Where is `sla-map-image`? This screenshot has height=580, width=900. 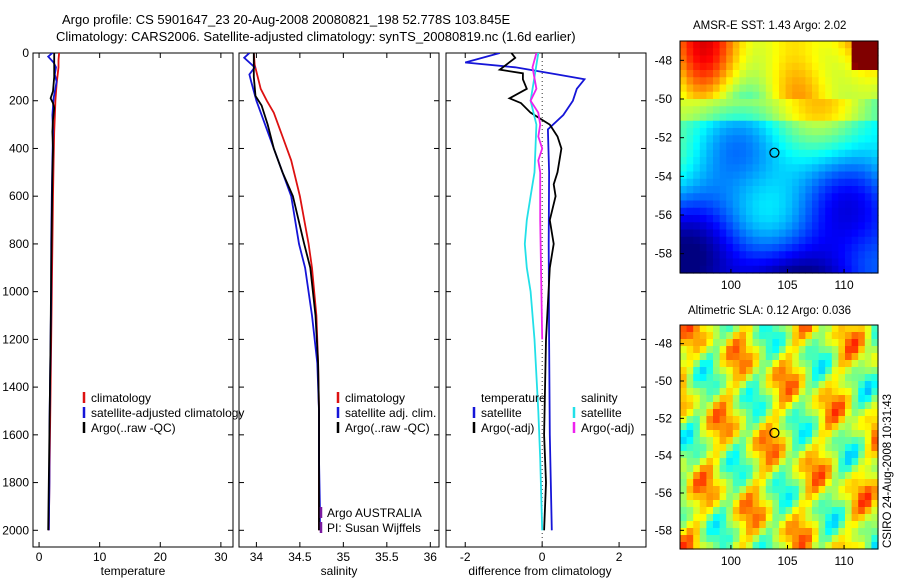
sla-map-image is located at coordinates (779, 437).